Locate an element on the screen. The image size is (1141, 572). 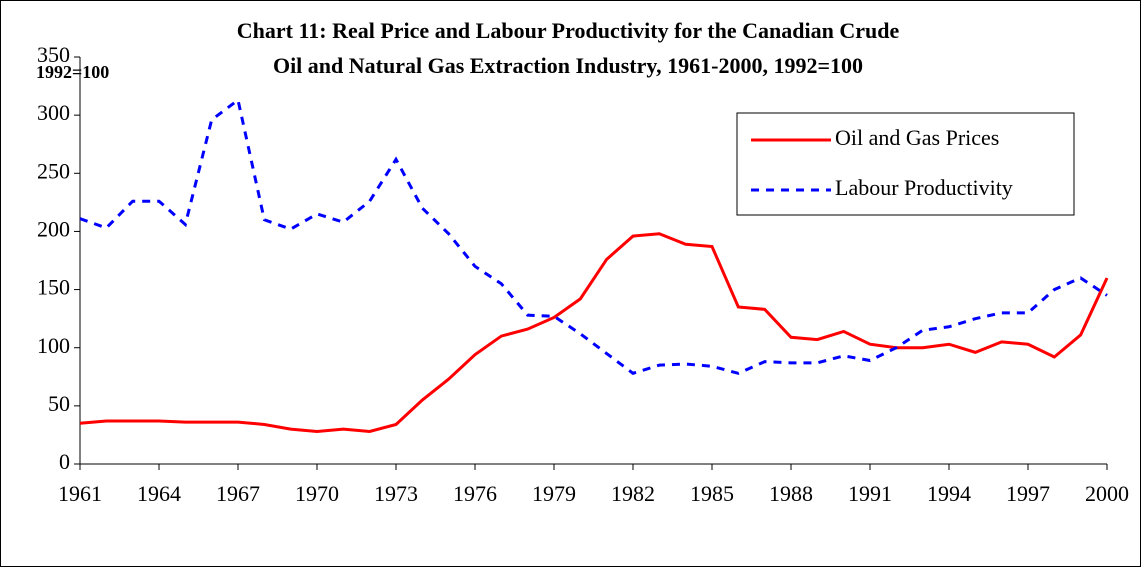
x-tick-label: 1970 is located at coordinates (317, 493).